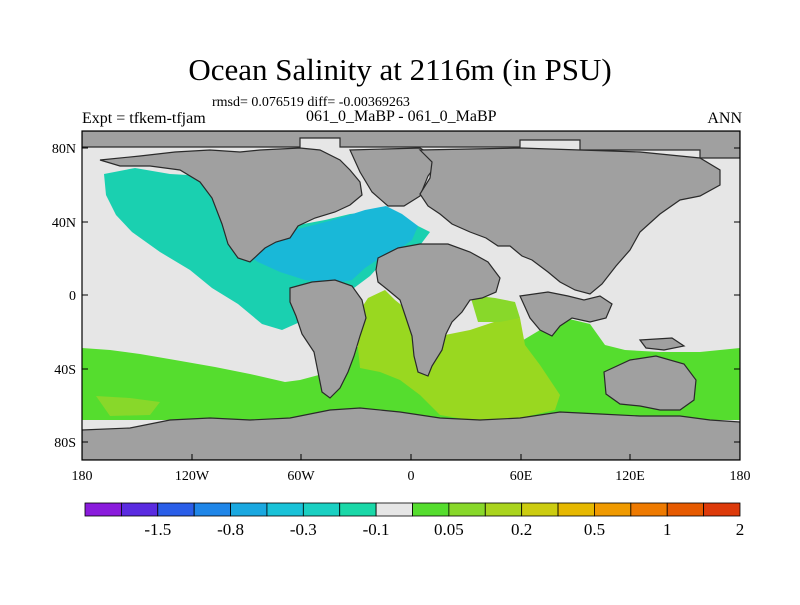 Image resolution: width=800 pixels, height=605 pixels. What do you see at coordinates (449, 529) in the screenshot?
I see `colorbar-label: 0.05` at bounding box center [449, 529].